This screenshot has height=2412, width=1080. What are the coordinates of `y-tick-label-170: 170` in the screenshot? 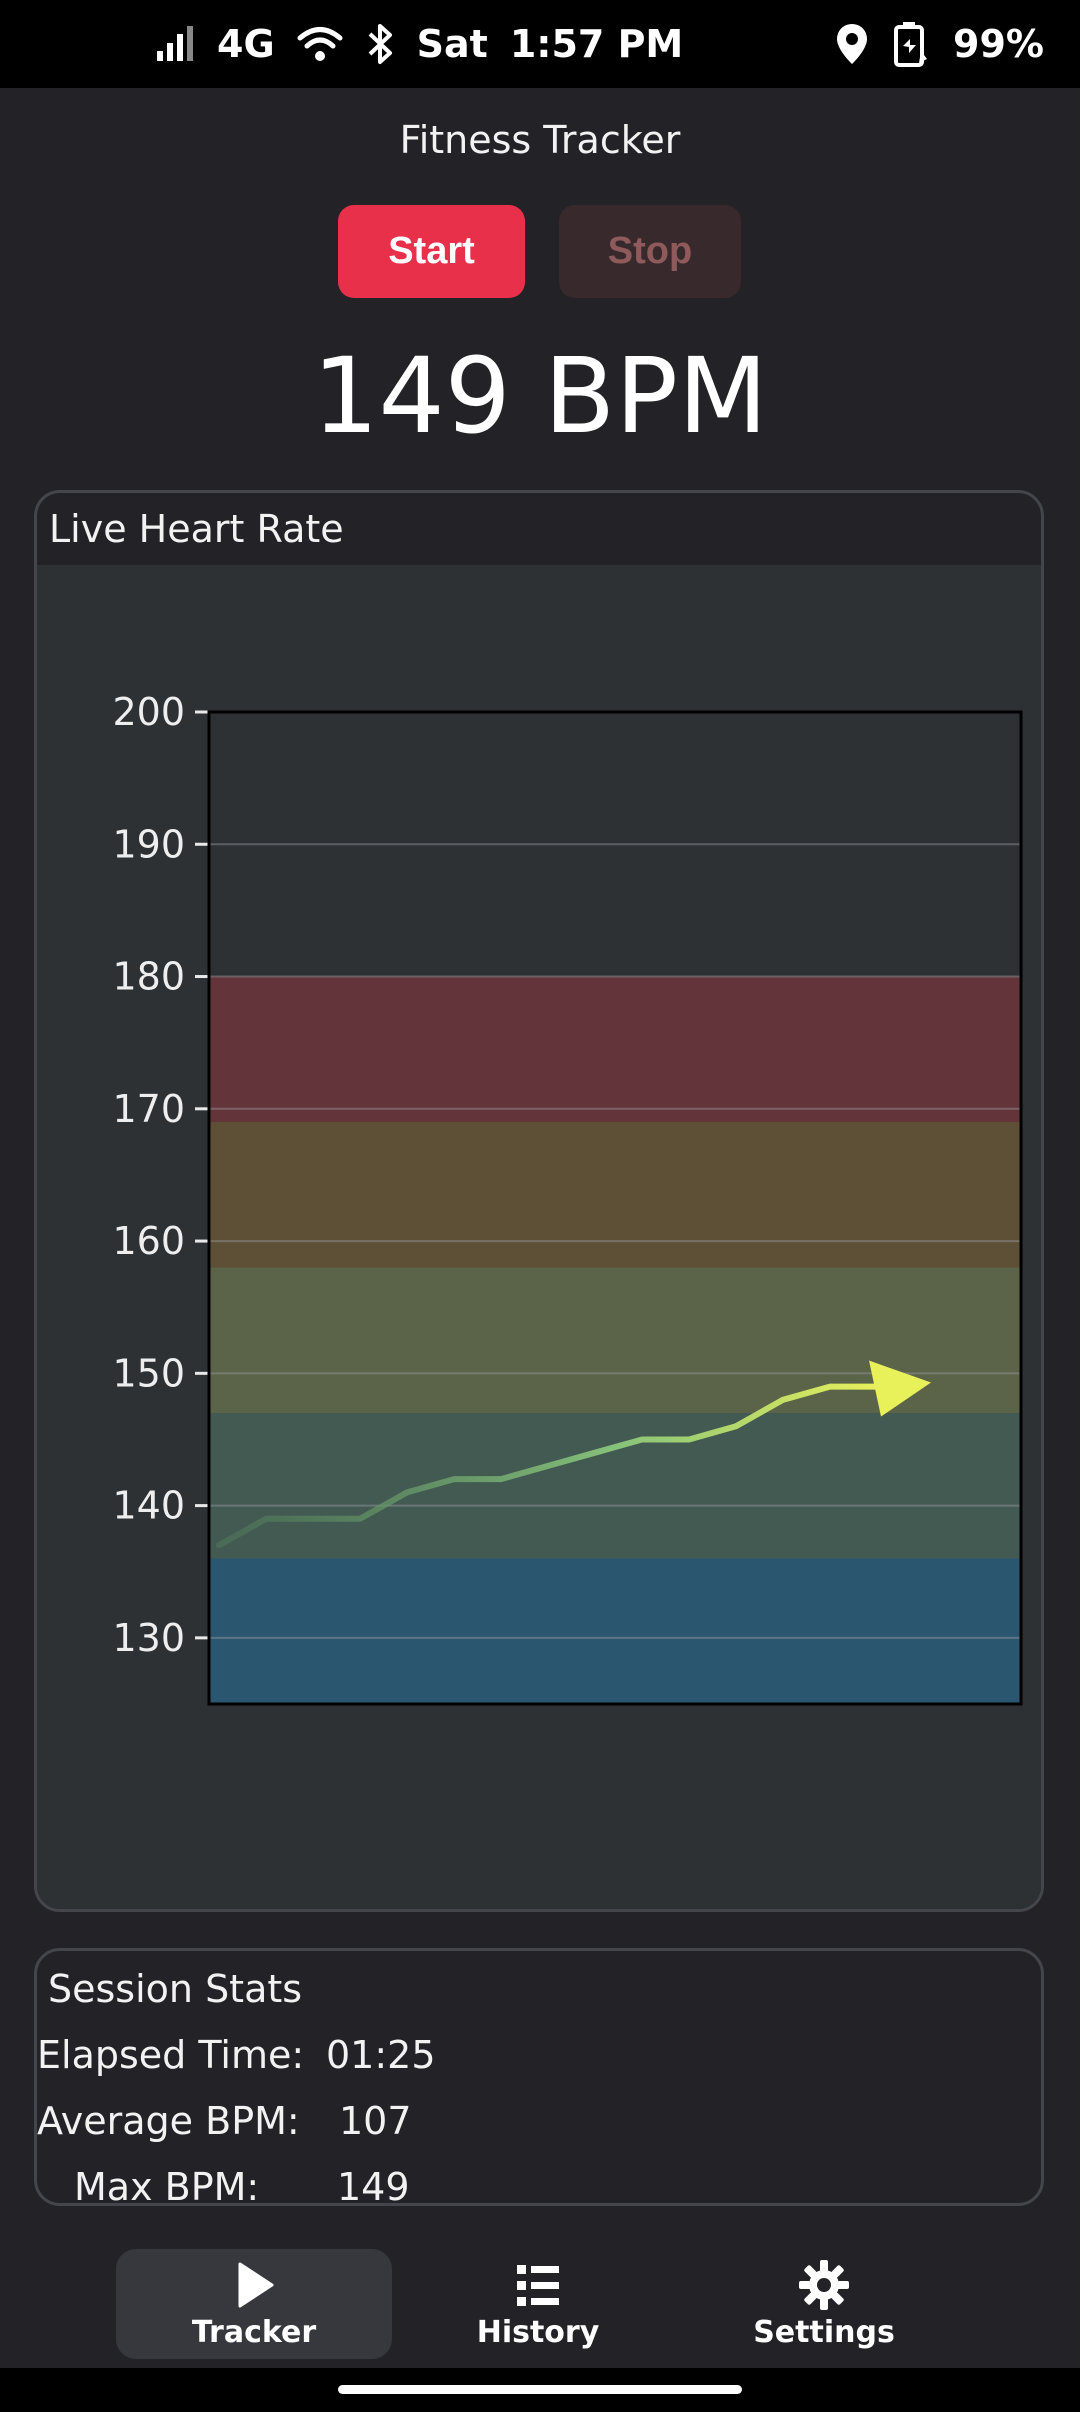 It's located at (148, 1109).